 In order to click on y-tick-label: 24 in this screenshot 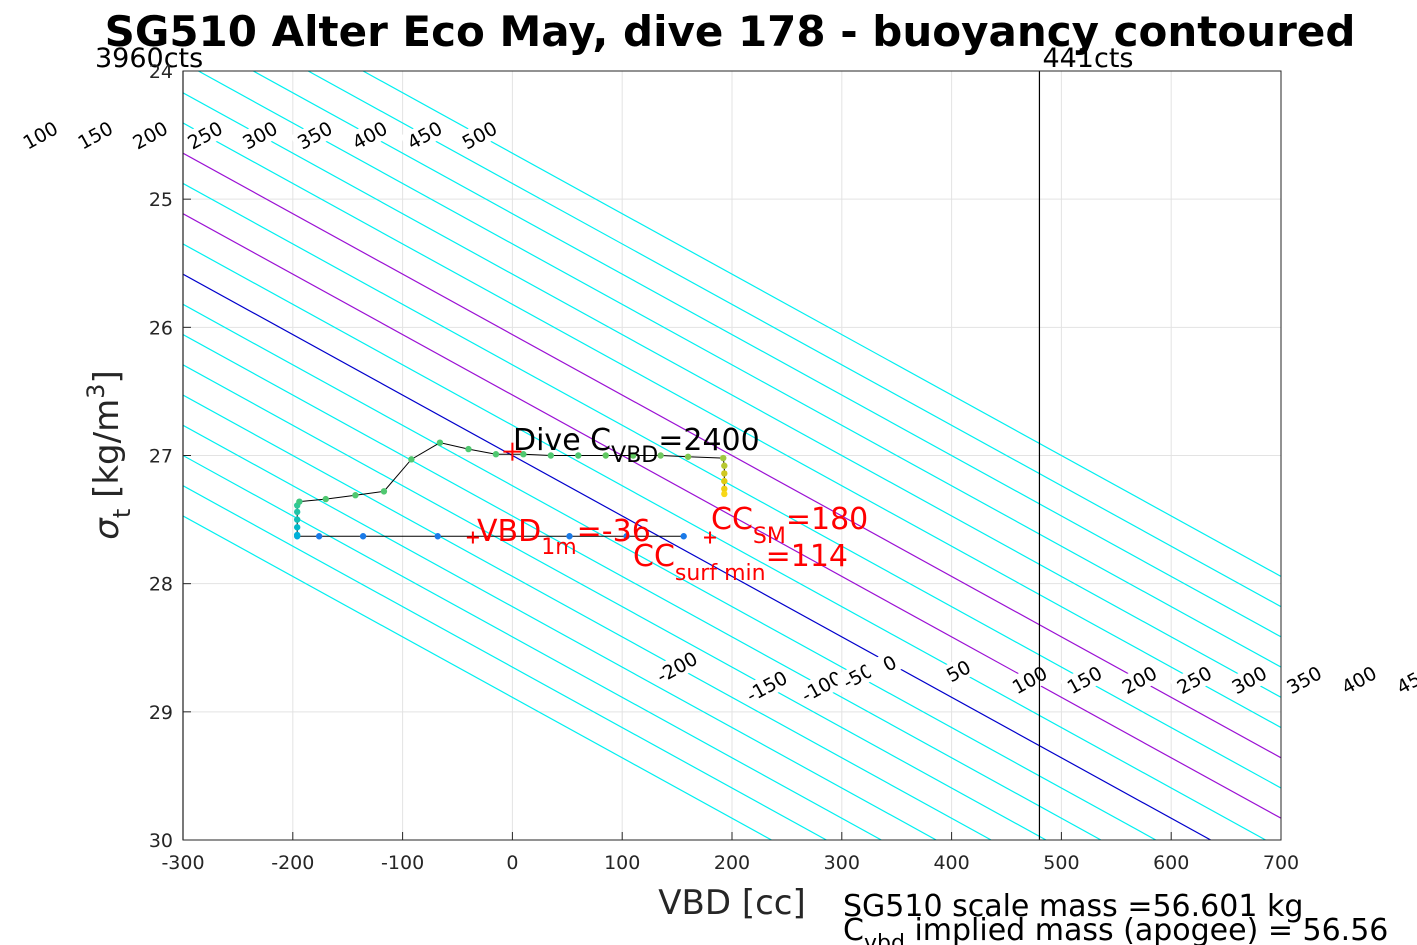, I will do `click(161, 72)`.